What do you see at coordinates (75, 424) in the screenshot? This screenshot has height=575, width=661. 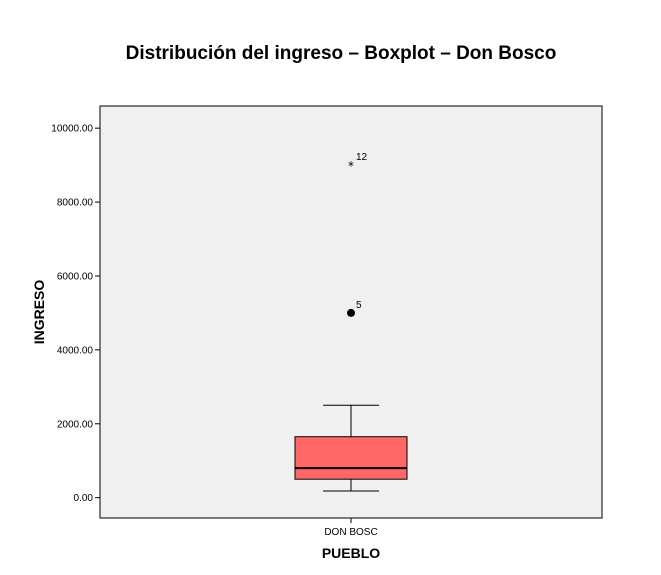 I see `y-tick-label: 2000.00` at bounding box center [75, 424].